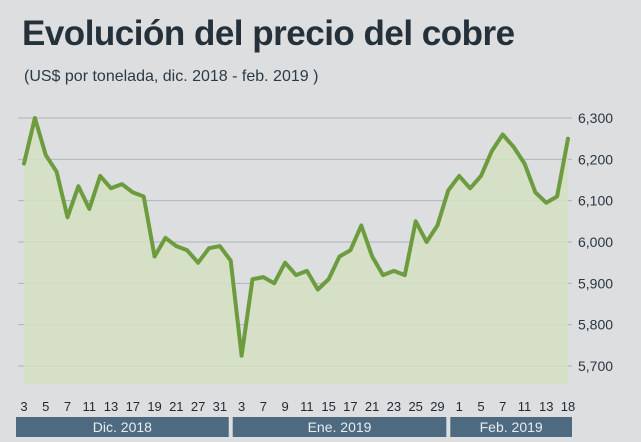 This screenshot has height=442, width=641. I want to click on x-tick-label: 27, so click(198, 406).